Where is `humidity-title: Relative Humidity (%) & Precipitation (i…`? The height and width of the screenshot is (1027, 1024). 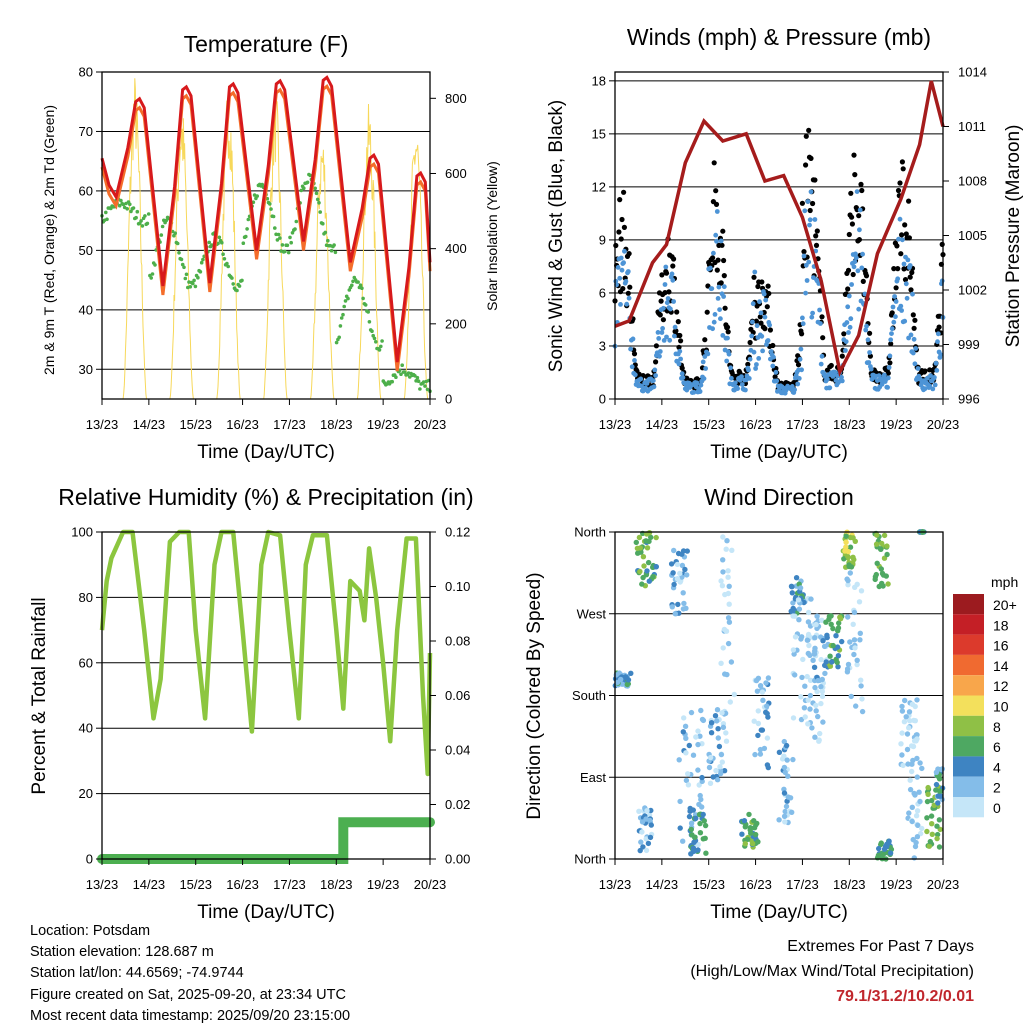
humidity-title: Relative Humidity (%) & Precipitation (i… is located at coordinates (265, 497).